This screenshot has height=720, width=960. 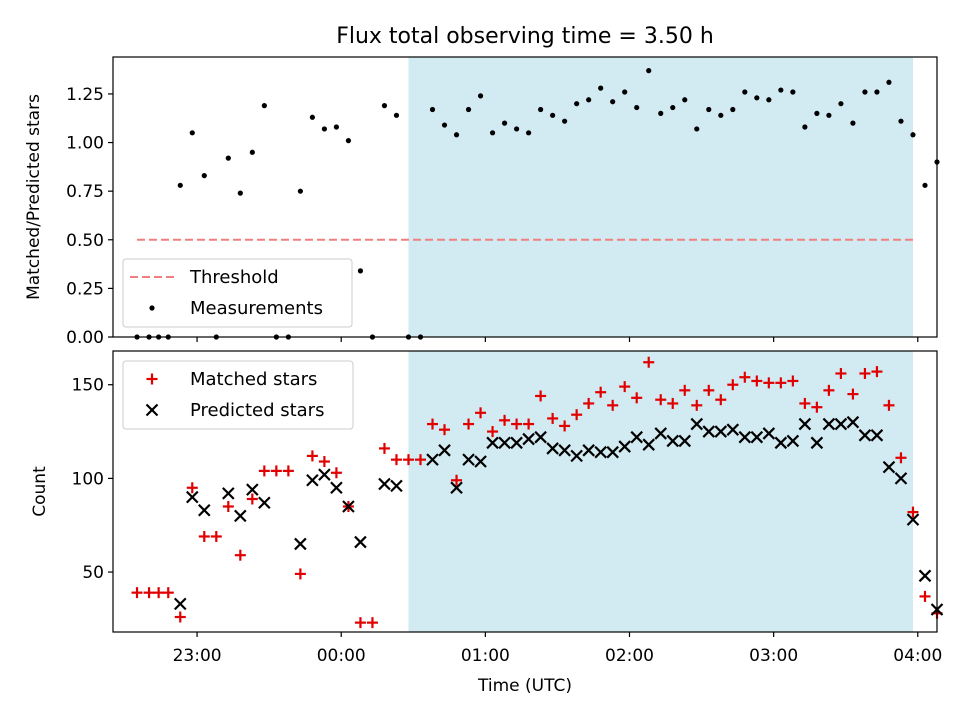 I want to click on legend-matched-swatch, so click(x=152, y=379).